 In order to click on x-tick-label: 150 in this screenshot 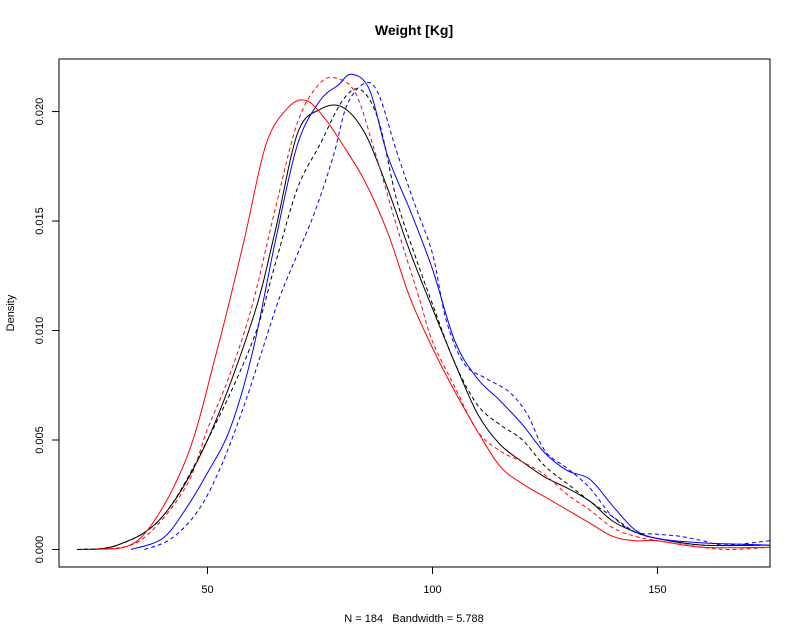, I will do `click(657, 590)`.